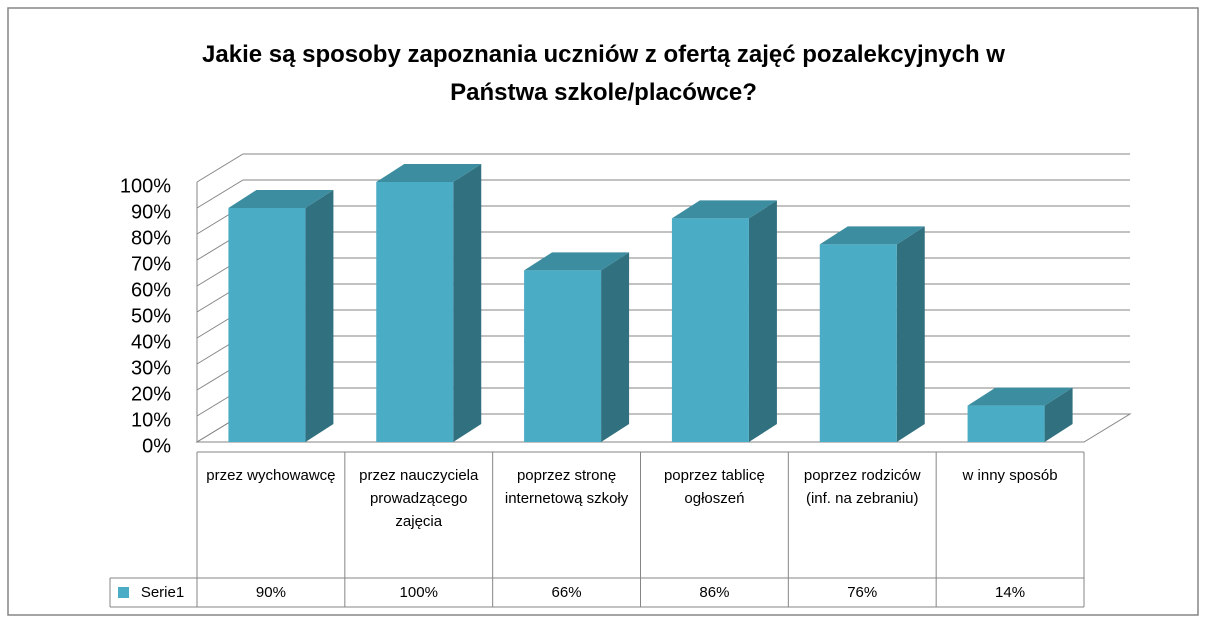 The height and width of the screenshot is (623, 1207). I want to click on x-tick-label-box: przez nauczyciela prowadzącego zajęcia, so click(419, 498).